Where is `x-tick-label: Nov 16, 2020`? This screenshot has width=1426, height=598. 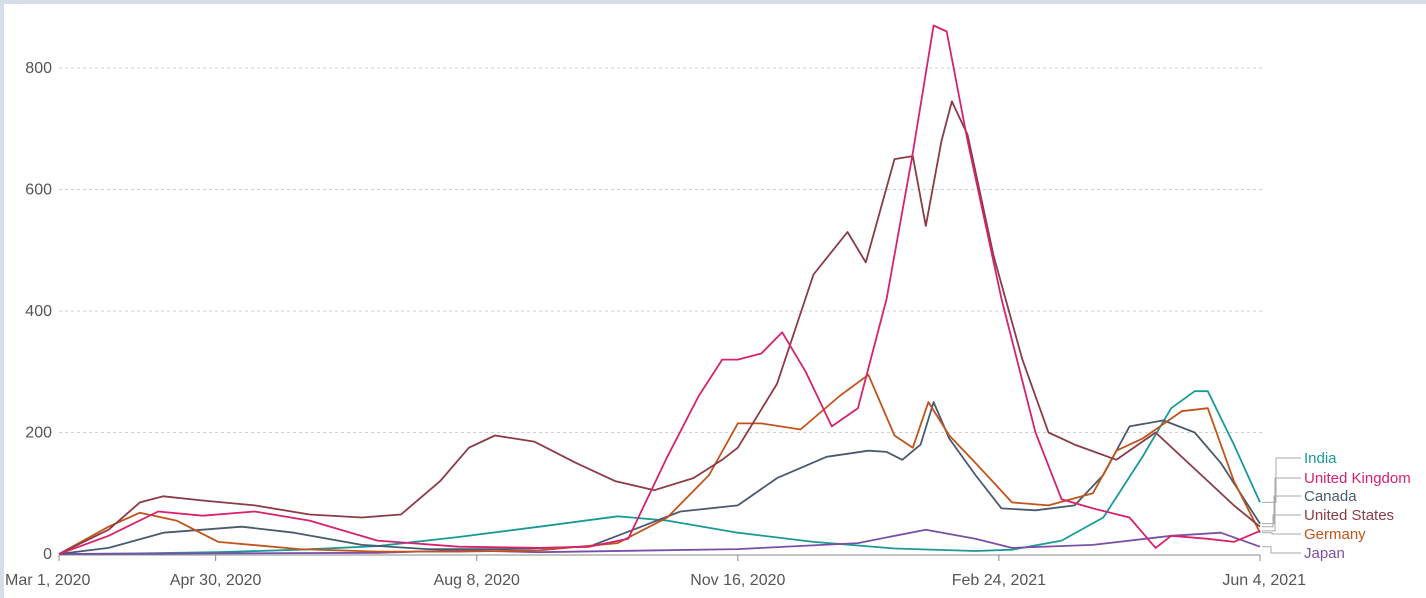 x-tick-label: Nov 16, 2020 is located at coordinates (737, 580).